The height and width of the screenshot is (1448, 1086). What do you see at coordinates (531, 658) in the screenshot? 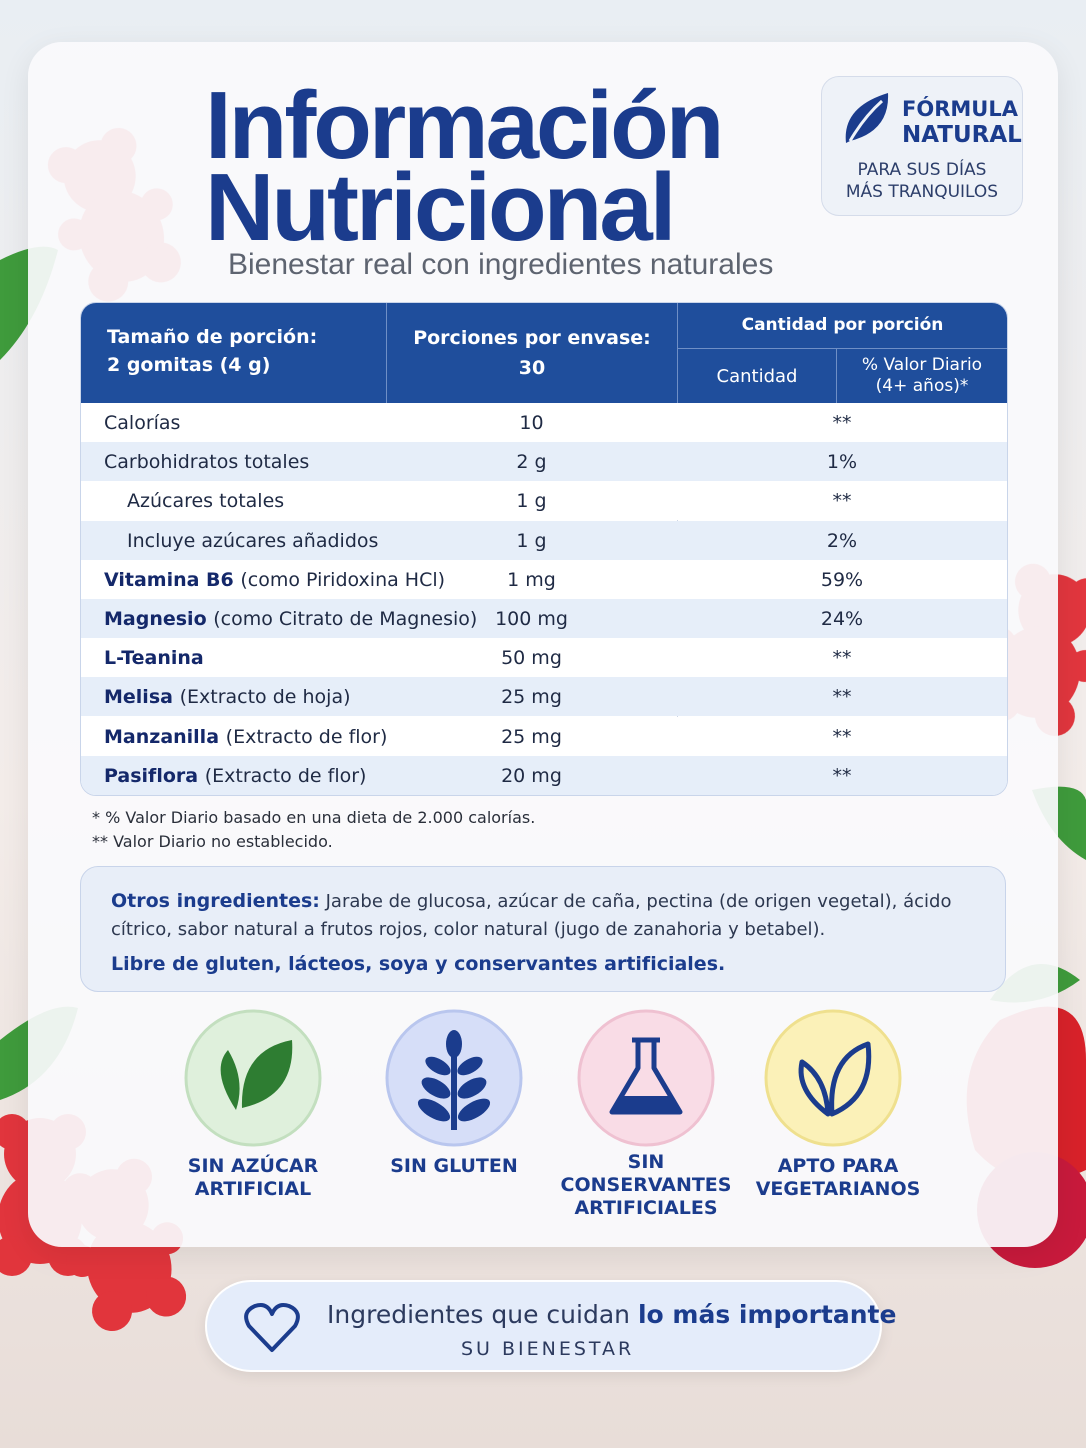
I see `amount: 50 mg` at bounding box center [531, 658].